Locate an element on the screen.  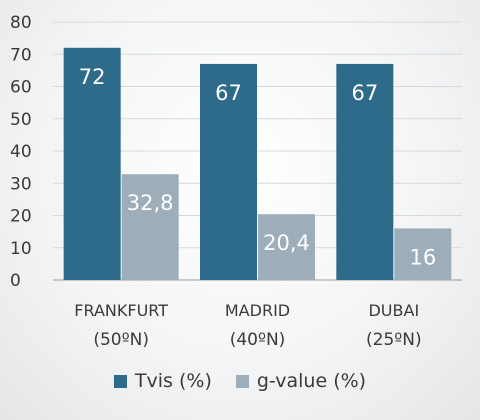
data-label: 20,4 is located at coordinates (286, 243).